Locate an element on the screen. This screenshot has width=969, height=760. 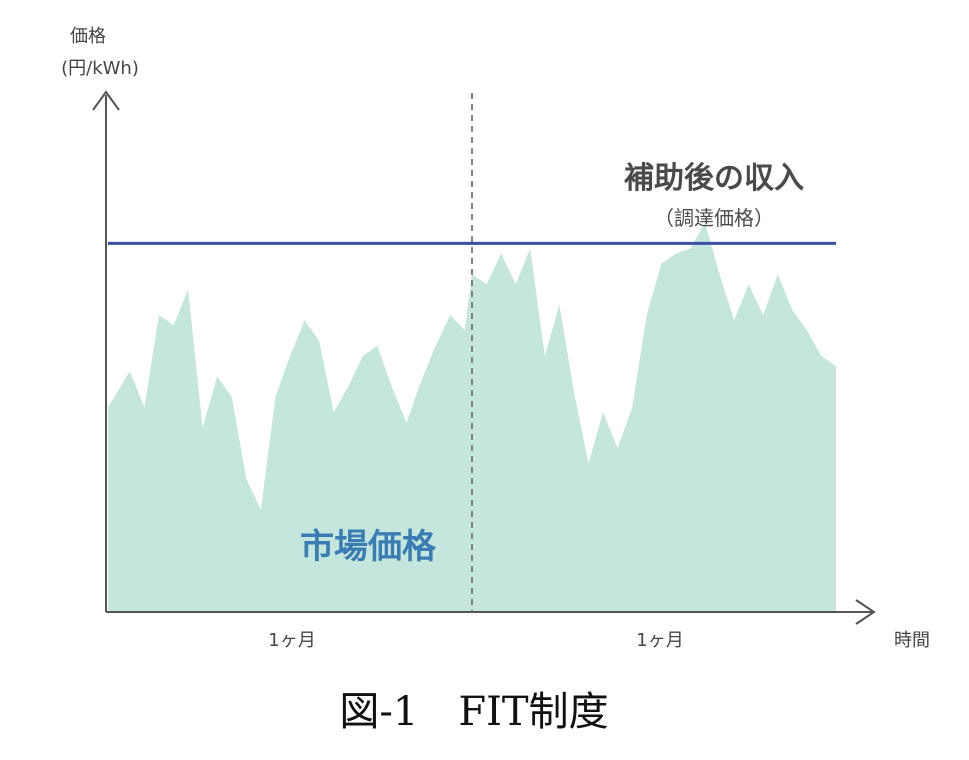
y-axis-label-line1: 価格 is located at coordinates (88, 36).